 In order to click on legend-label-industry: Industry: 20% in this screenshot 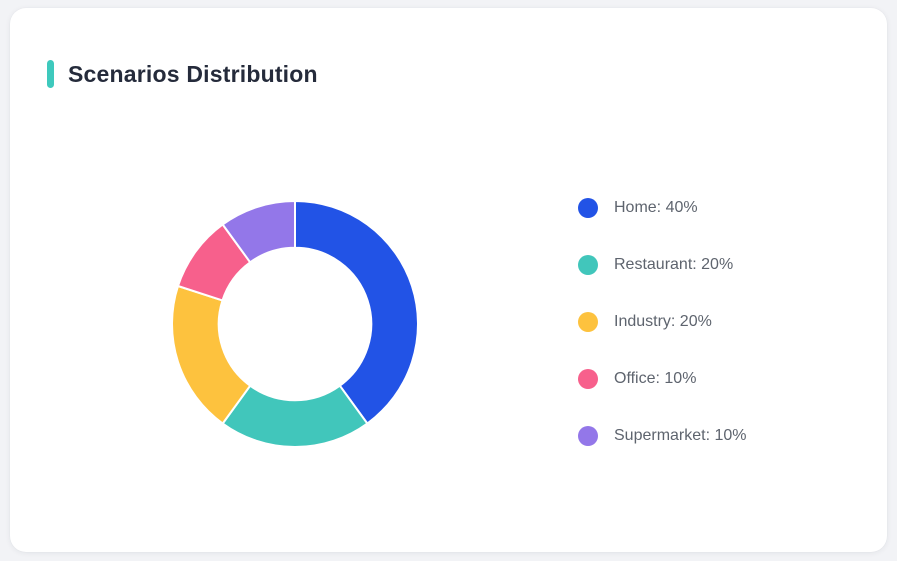, I will do `click(663, 321)`.